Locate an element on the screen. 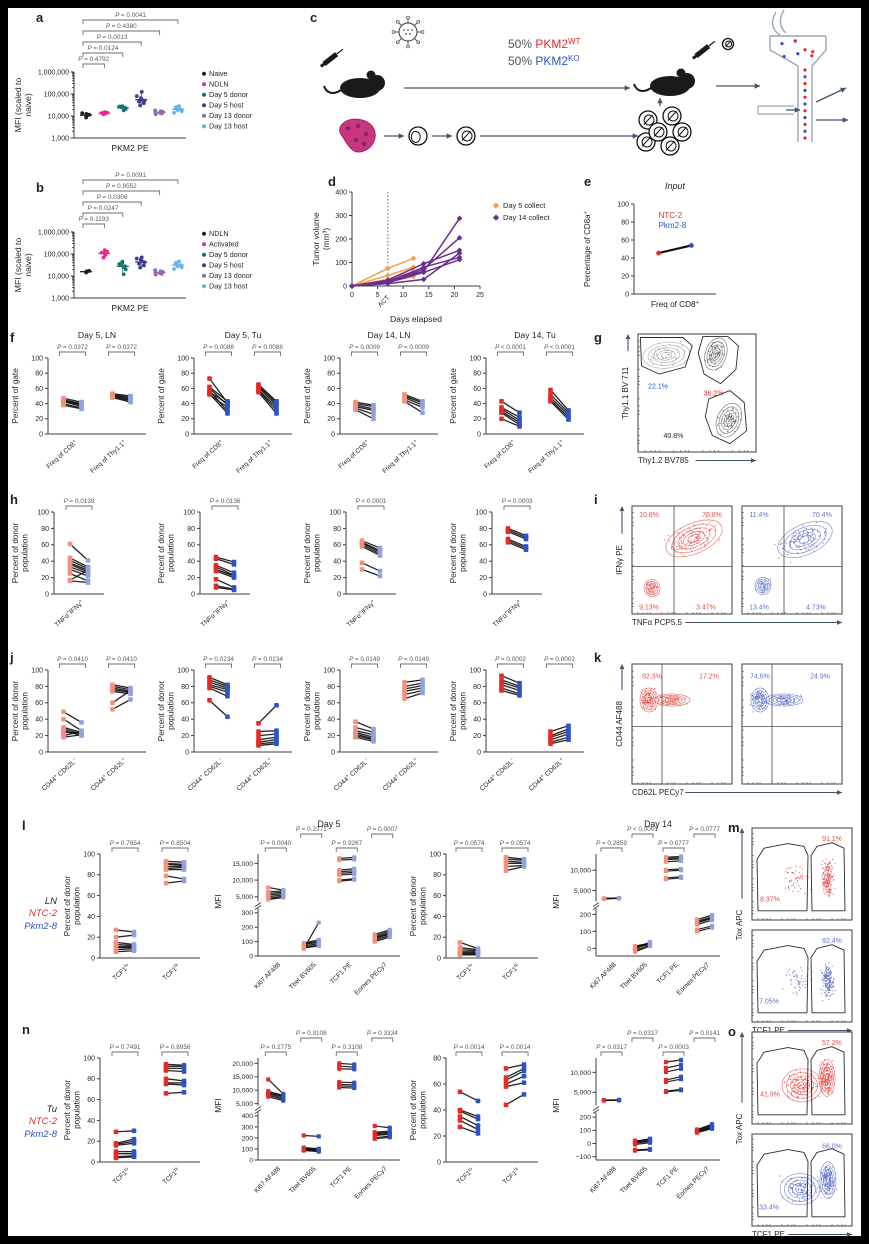 Image resolution: width=869 pixels, height=1244 pixels. svg-text: 33.4% is located at coordinates (769, 1207).